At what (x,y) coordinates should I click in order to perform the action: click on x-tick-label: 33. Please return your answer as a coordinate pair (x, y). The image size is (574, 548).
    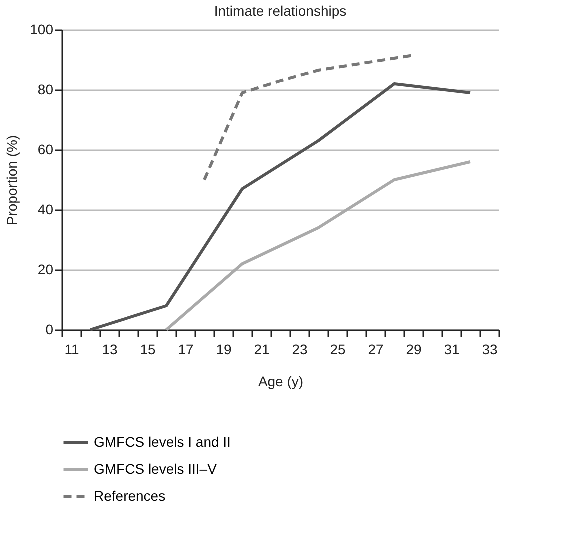
    Looking at the image, I should click on (490, 350).